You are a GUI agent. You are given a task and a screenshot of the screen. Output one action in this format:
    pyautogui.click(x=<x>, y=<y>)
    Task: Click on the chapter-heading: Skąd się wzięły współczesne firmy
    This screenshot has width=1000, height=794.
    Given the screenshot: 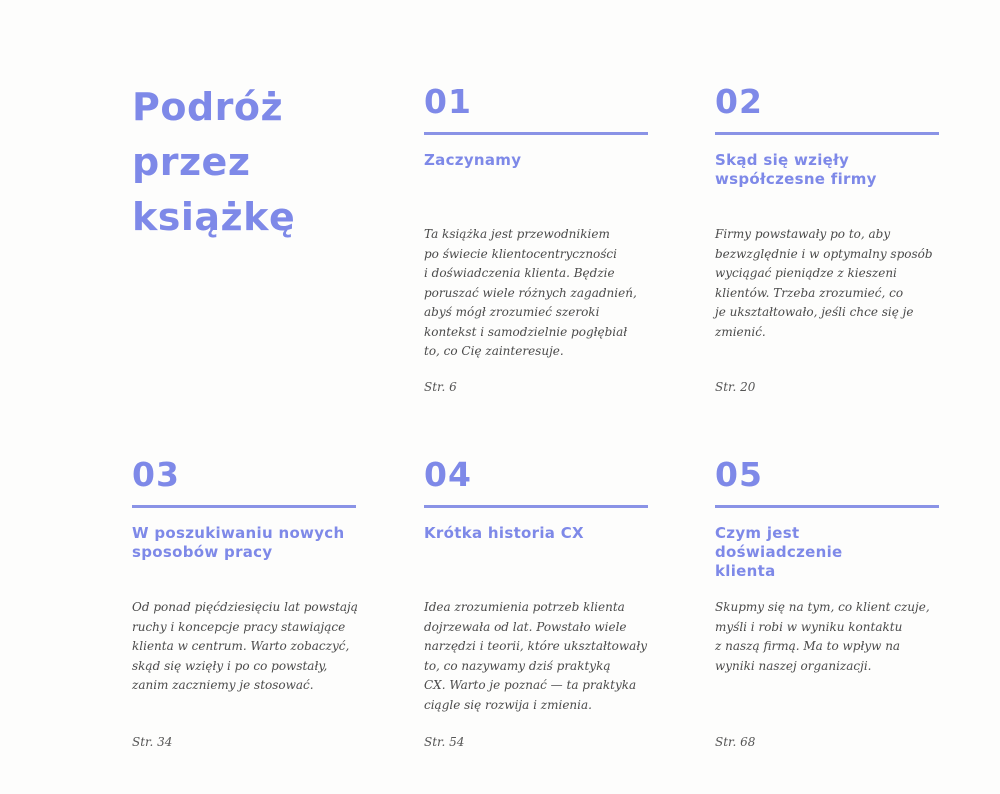 What is the action you would take?
    pyautogui.click(x=796, y=169)
    